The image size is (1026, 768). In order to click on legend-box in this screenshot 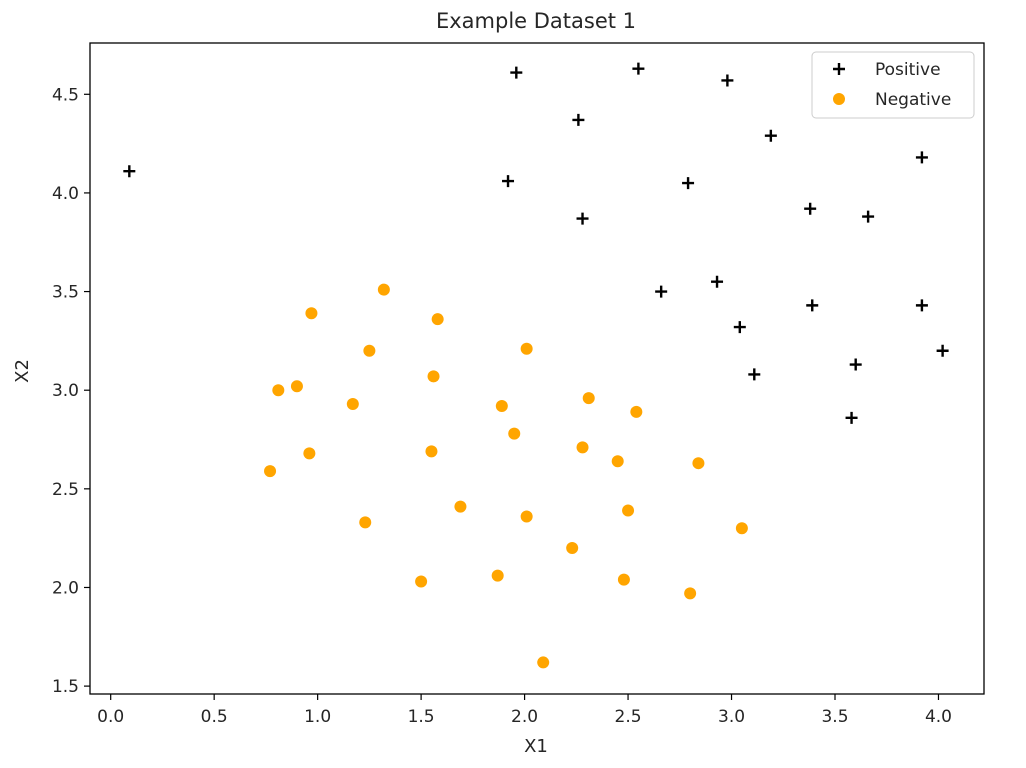, I will do `click(893, 85)`.